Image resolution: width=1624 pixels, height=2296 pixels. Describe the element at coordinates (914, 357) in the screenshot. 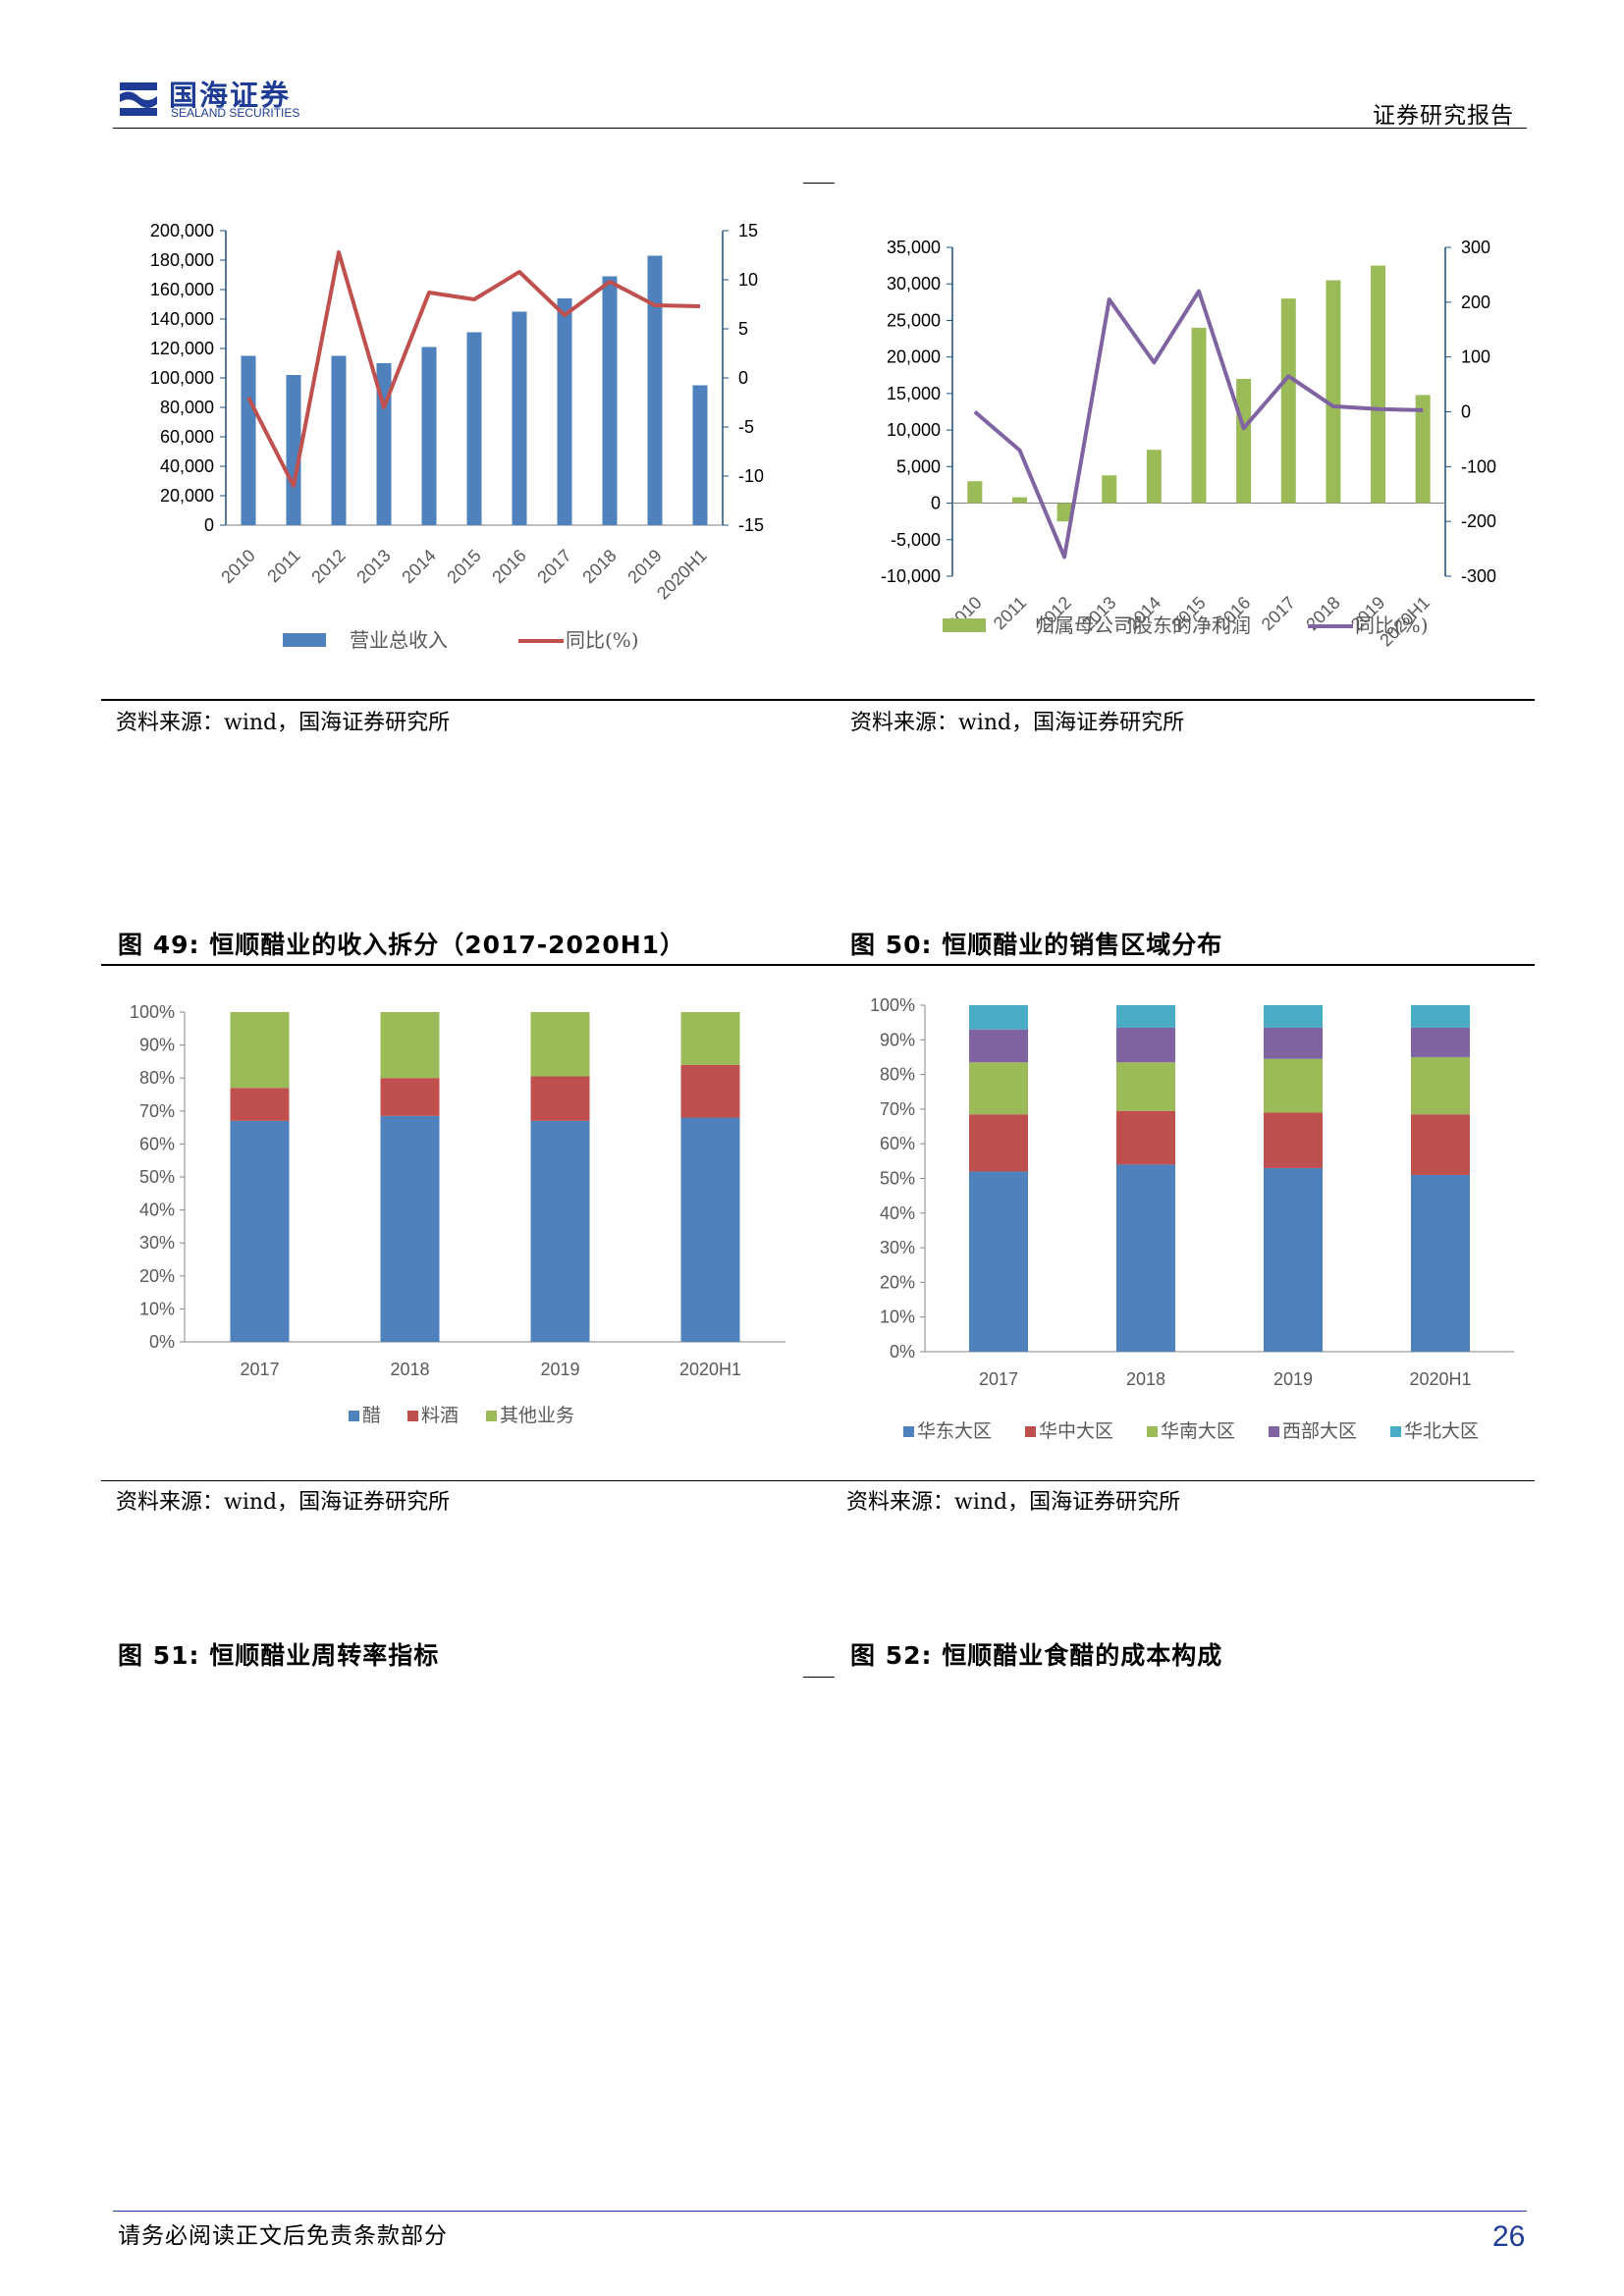

I see `y-tick-label: 20,000` at that location.